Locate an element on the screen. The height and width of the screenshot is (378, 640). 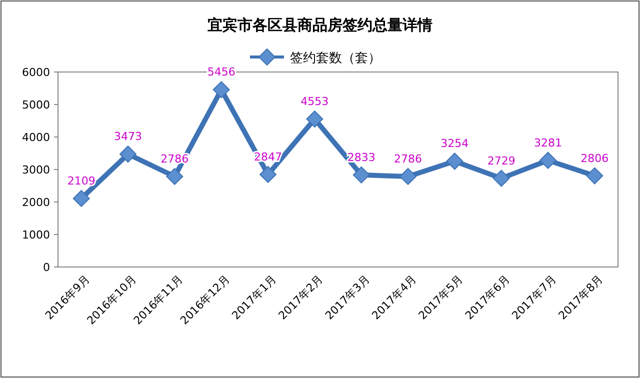
y-tick-label: 0 is located at coordinates (46, 267).